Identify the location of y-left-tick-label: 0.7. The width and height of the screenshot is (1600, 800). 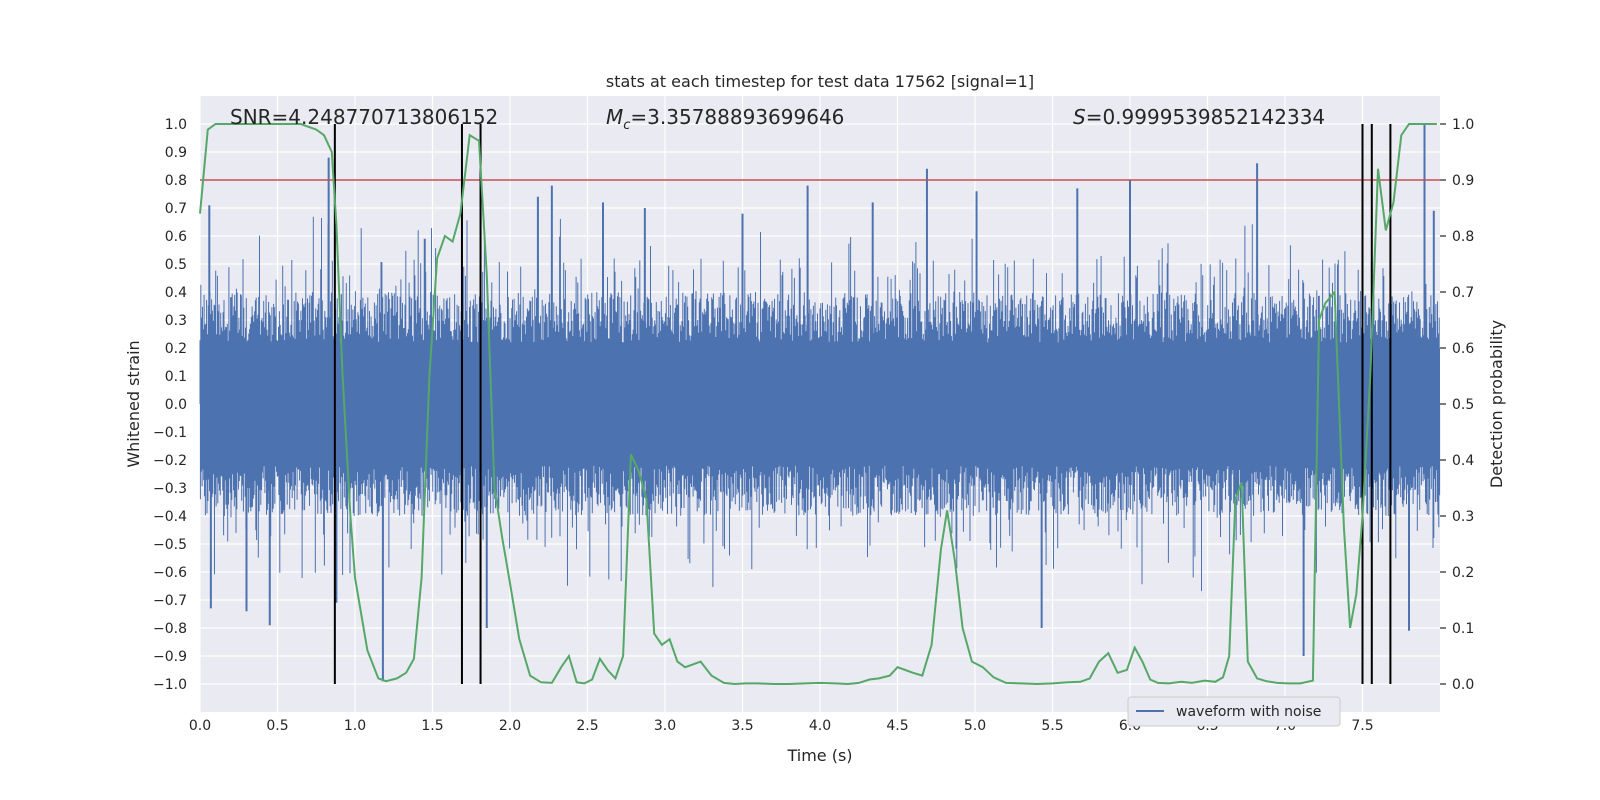
(176, 209).